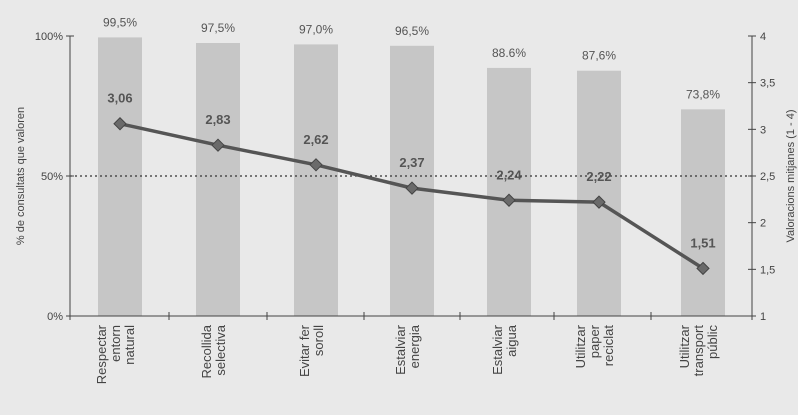 This screenshot has width=798, height=415. I want to click on category-label-5: Utilitzarpaperreciclat, so click(594, 346).